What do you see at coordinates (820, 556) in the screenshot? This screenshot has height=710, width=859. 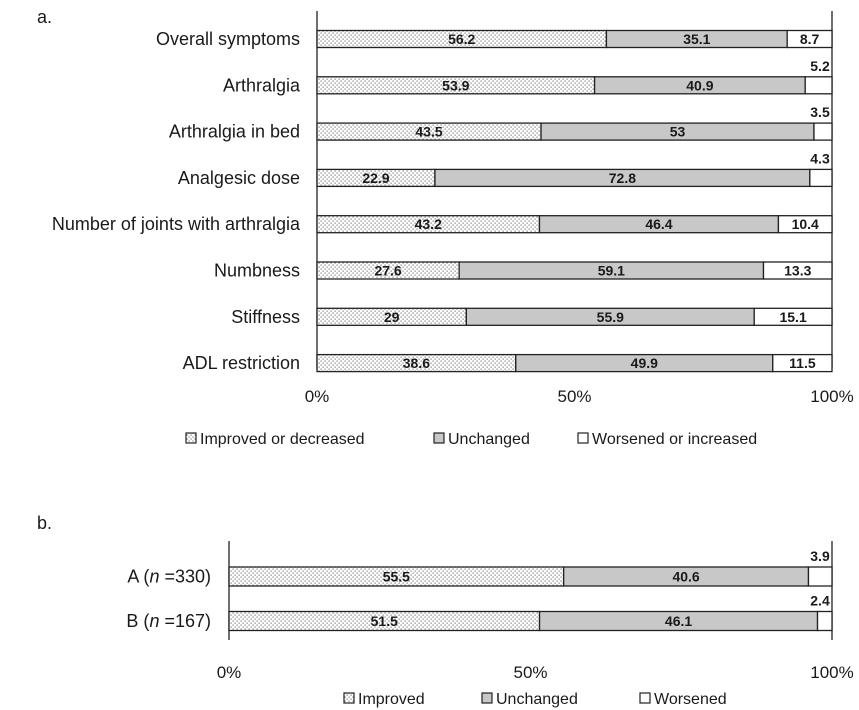 I see `data-label: 3.9` at bounding box center [820, 556].